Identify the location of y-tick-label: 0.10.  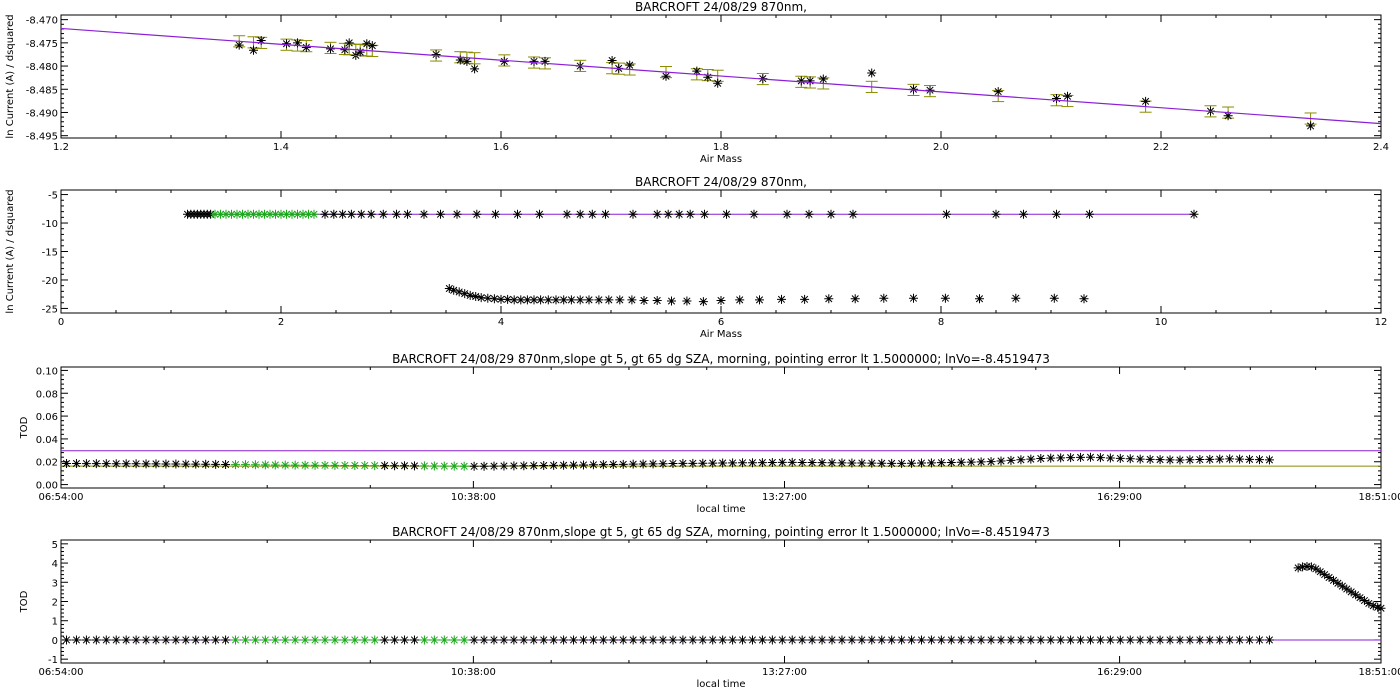
(47, 371).